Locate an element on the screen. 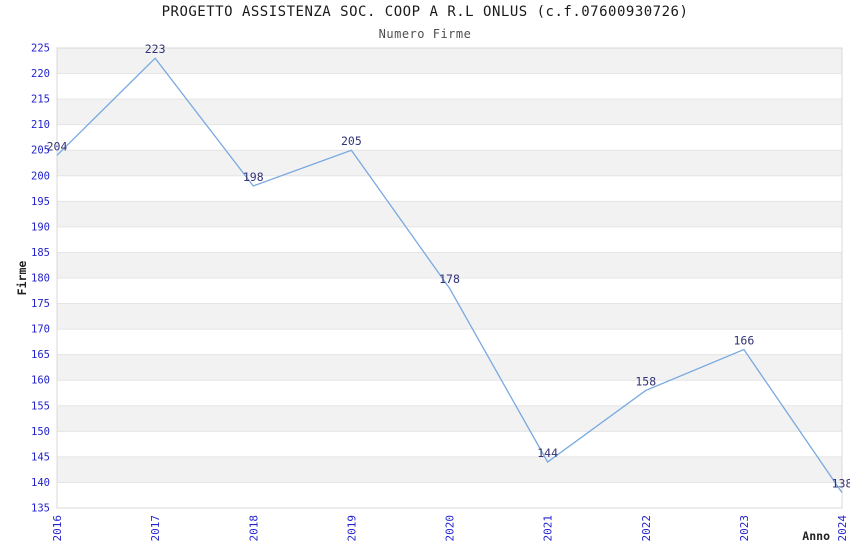 Image resolution: width=850 pixels, height=550 pixels. y-tick-label: 225 is located at coordinates (40, 49).